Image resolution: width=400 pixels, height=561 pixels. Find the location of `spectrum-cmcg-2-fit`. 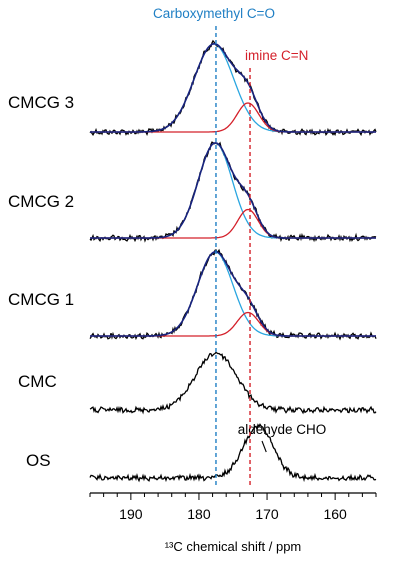

spectrum-cmcg-2-fit is located at coordinates (233, 190).